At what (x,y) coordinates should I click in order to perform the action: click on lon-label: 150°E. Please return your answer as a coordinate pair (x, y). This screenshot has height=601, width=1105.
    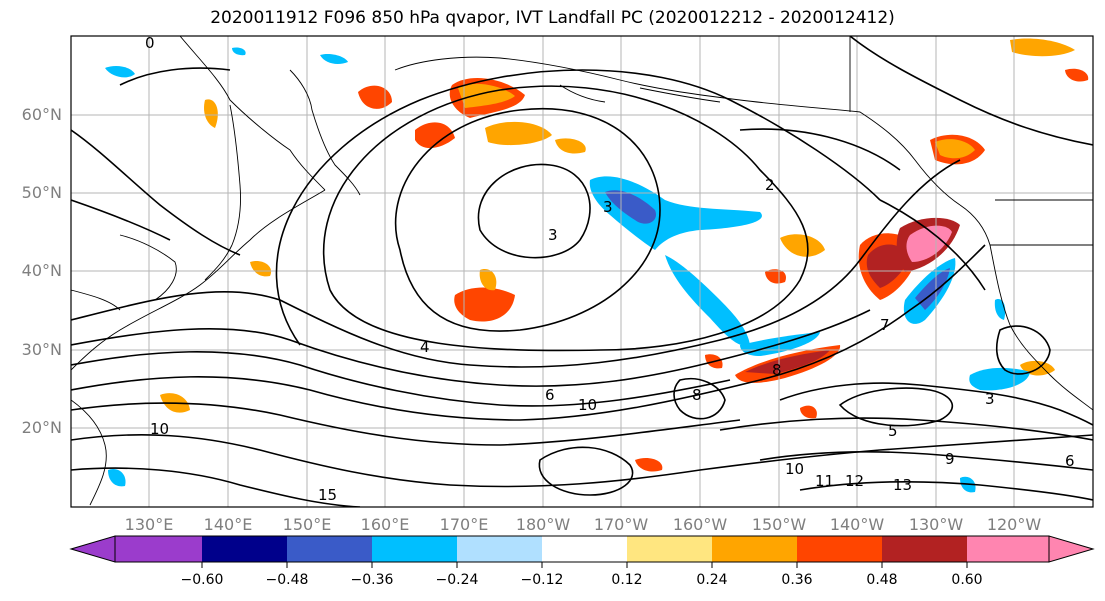
    Looking at the image, I should click on (307, 524).